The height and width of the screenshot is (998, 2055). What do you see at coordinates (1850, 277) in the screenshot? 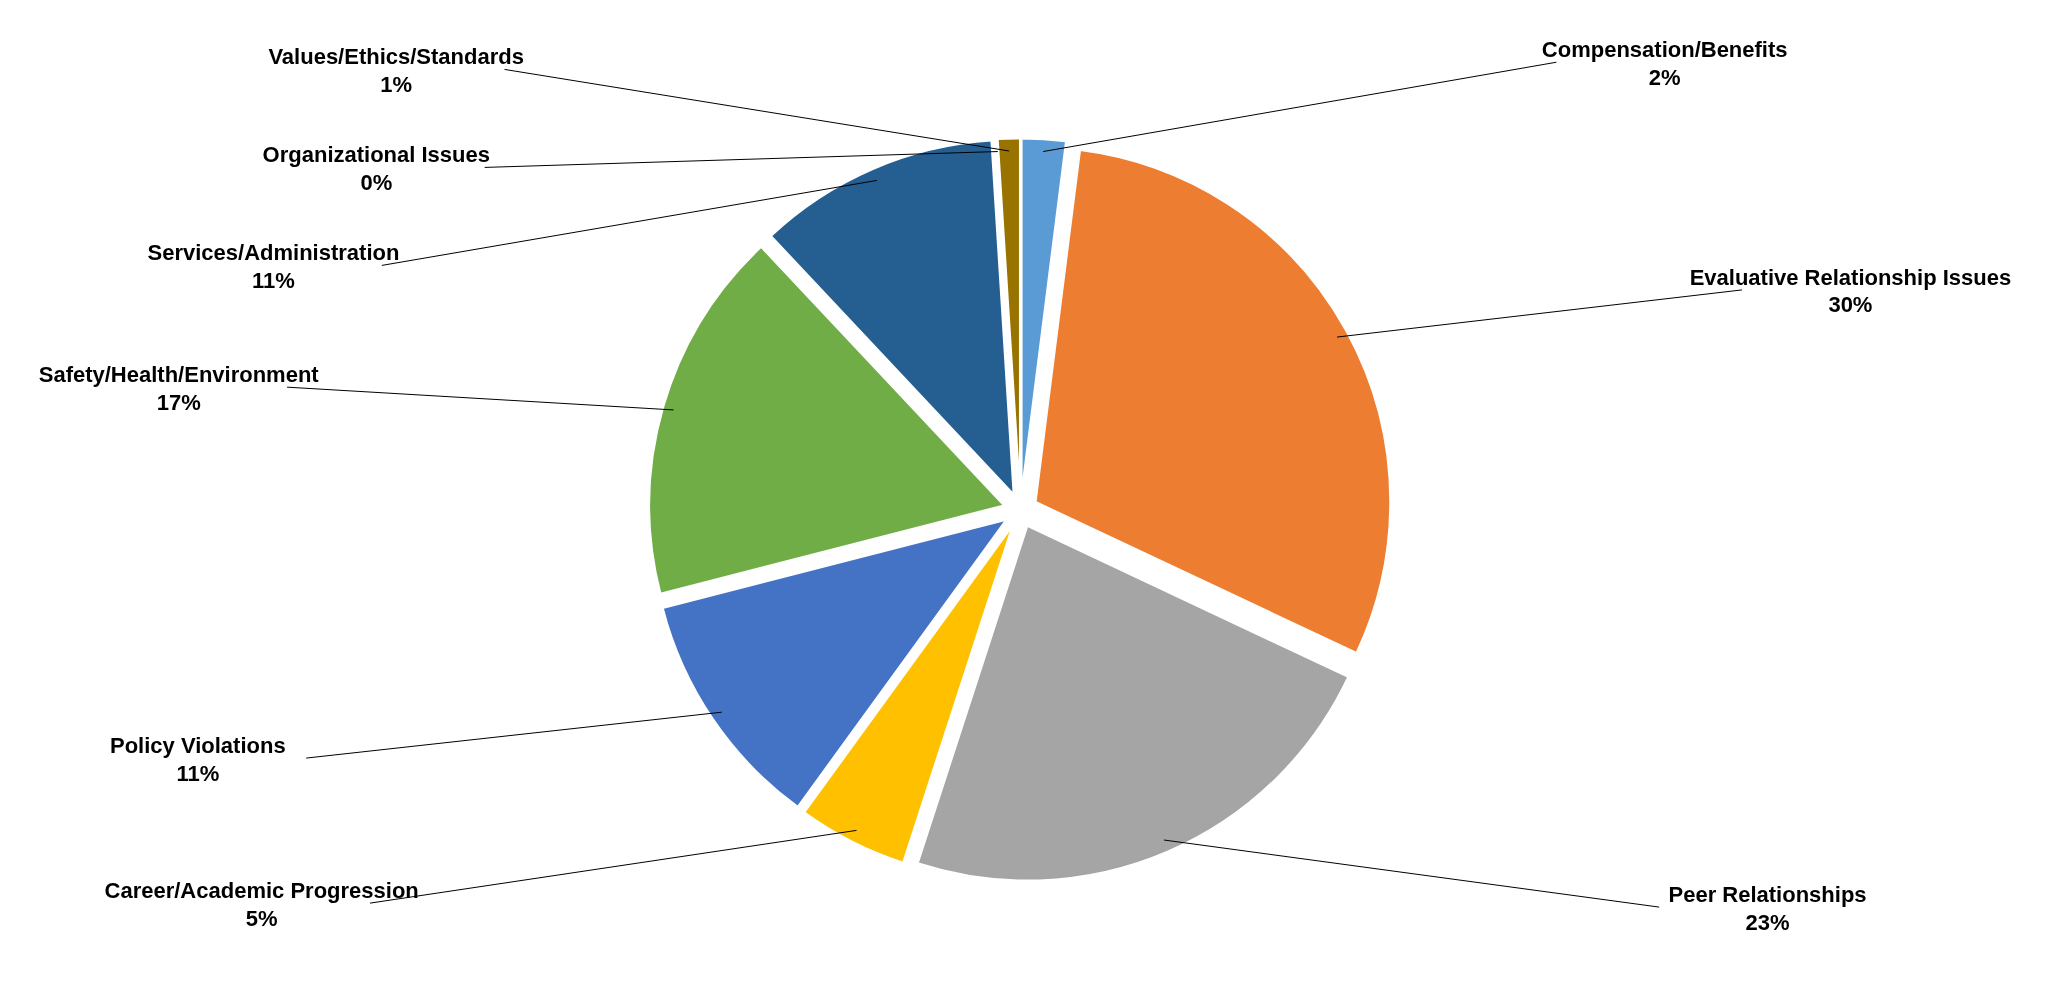
I see `slice-label: Evaluative Relationship Issues` at bounding box center [1850, 277].